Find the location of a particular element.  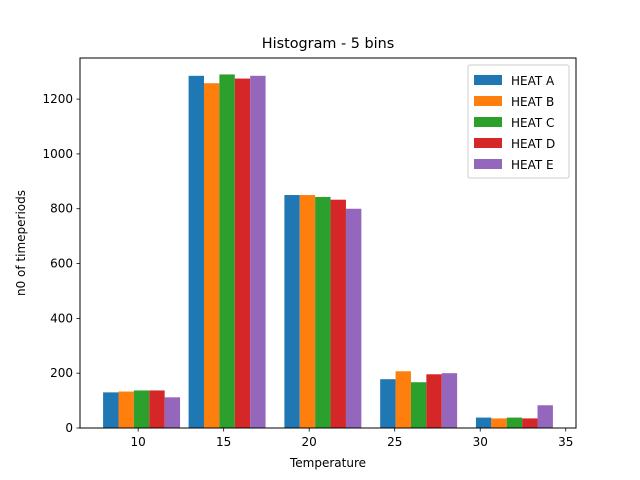

legend: HEAT A HEAT B HEAT C HEAT D HEAT E is located at coordinates (518, 121).